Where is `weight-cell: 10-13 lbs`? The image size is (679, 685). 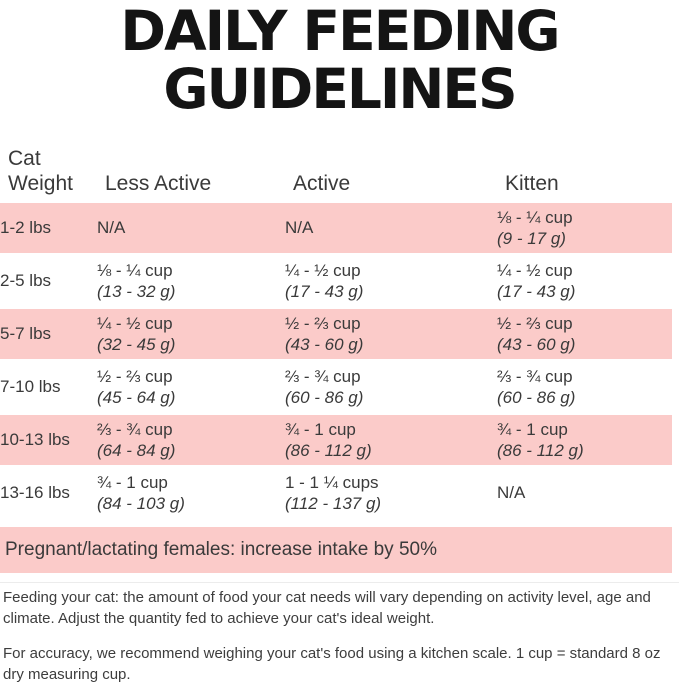
weight-cell: 10-13 lbs is located at coordinates (35, 440).